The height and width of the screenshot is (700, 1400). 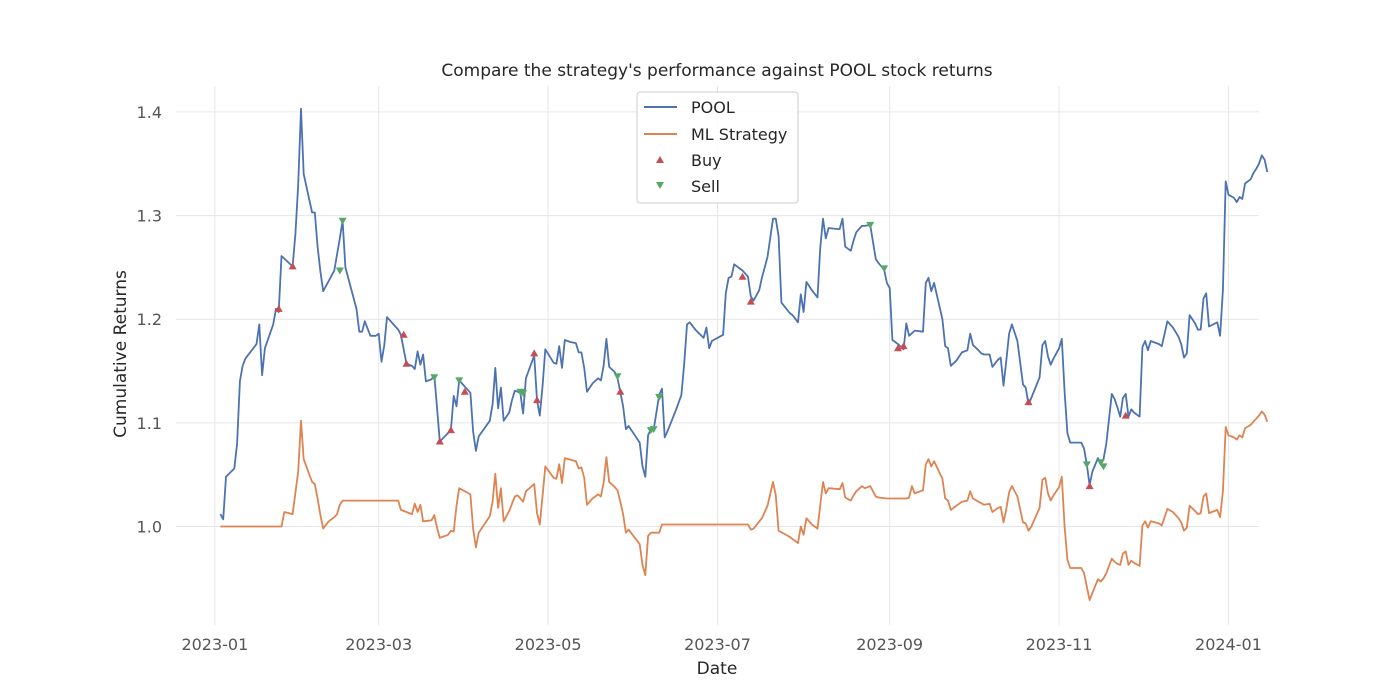 I want to click on legend-box, so click(x=717, y=147).